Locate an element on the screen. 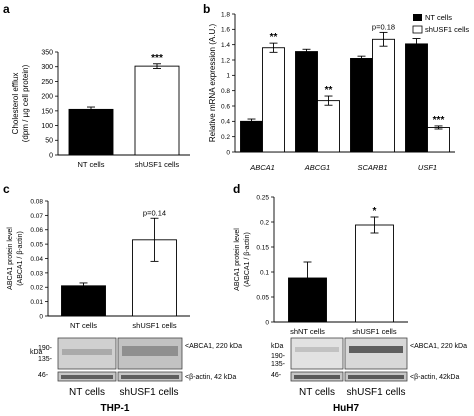 The width and height of the screenshot is (474, 416). y-tick-label: 0.06 is located at coordinates (36, 230).